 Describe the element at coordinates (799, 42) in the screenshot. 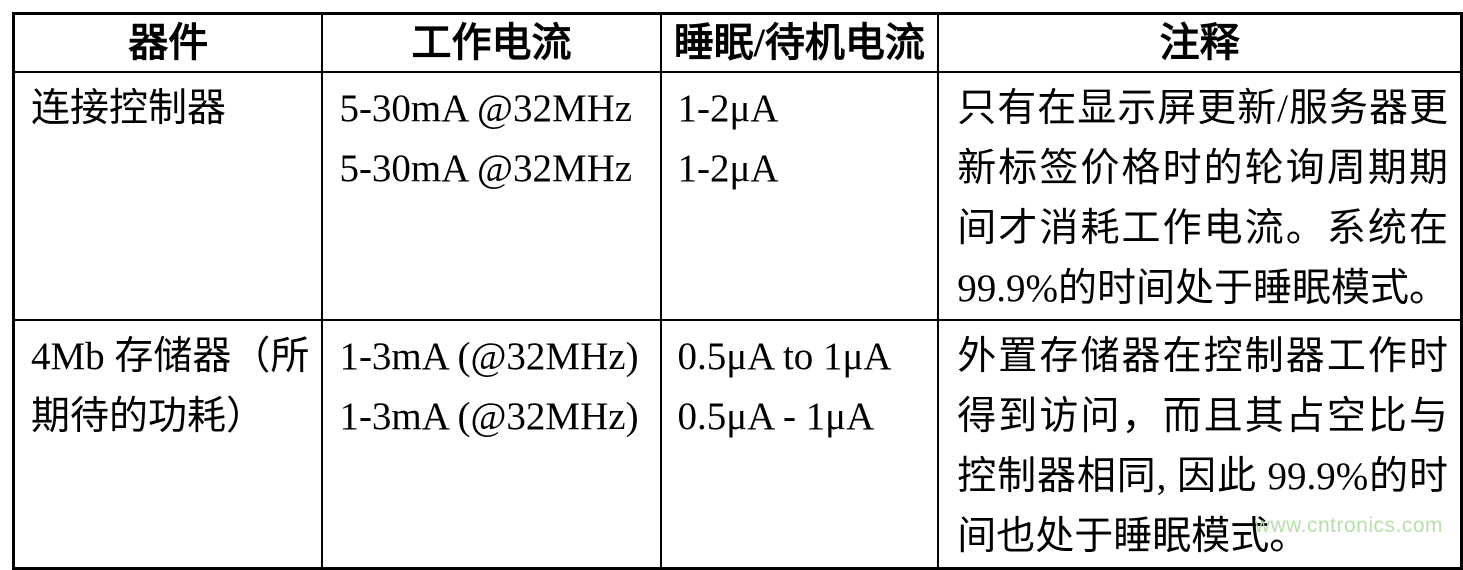

I see `header-sleep-standby-current: 睡眠/待机电流` at that location.